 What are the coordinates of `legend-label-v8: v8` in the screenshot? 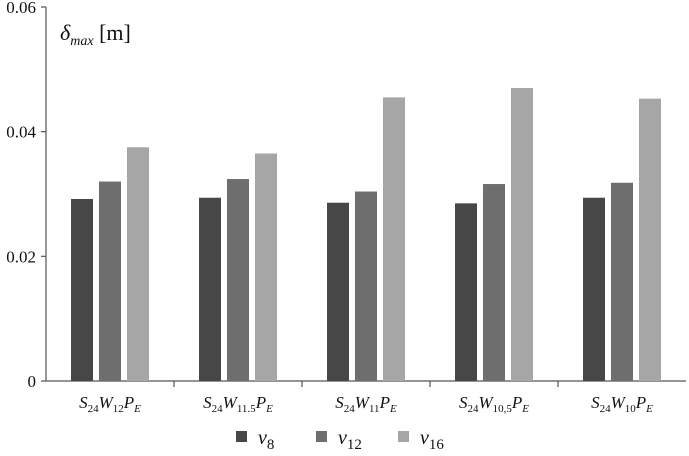 It's located at (266, 440).